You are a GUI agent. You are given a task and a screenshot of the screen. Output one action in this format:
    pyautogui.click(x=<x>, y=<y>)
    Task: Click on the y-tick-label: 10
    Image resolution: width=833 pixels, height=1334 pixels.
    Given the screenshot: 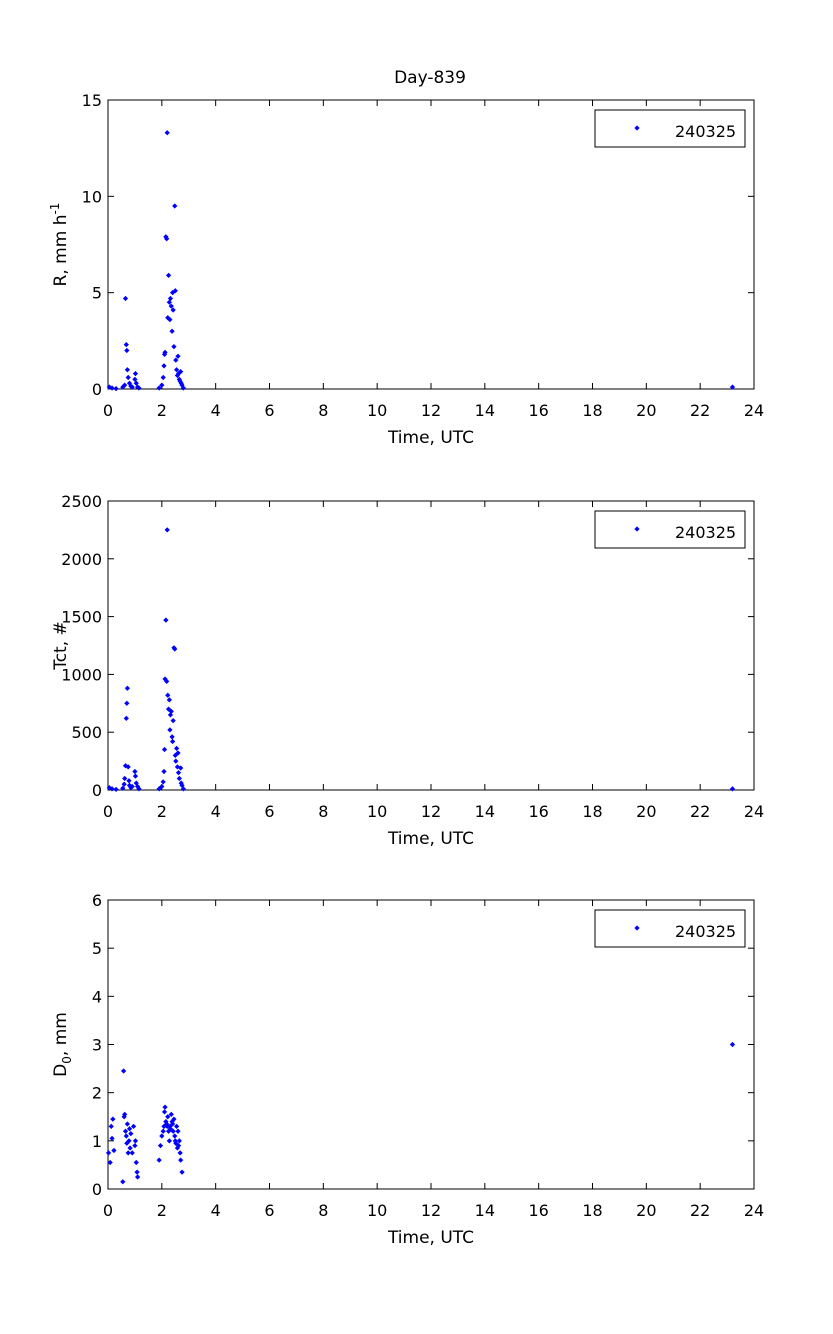 What is the action you would take?
    pyautogui.click(x=92, y=196)
    